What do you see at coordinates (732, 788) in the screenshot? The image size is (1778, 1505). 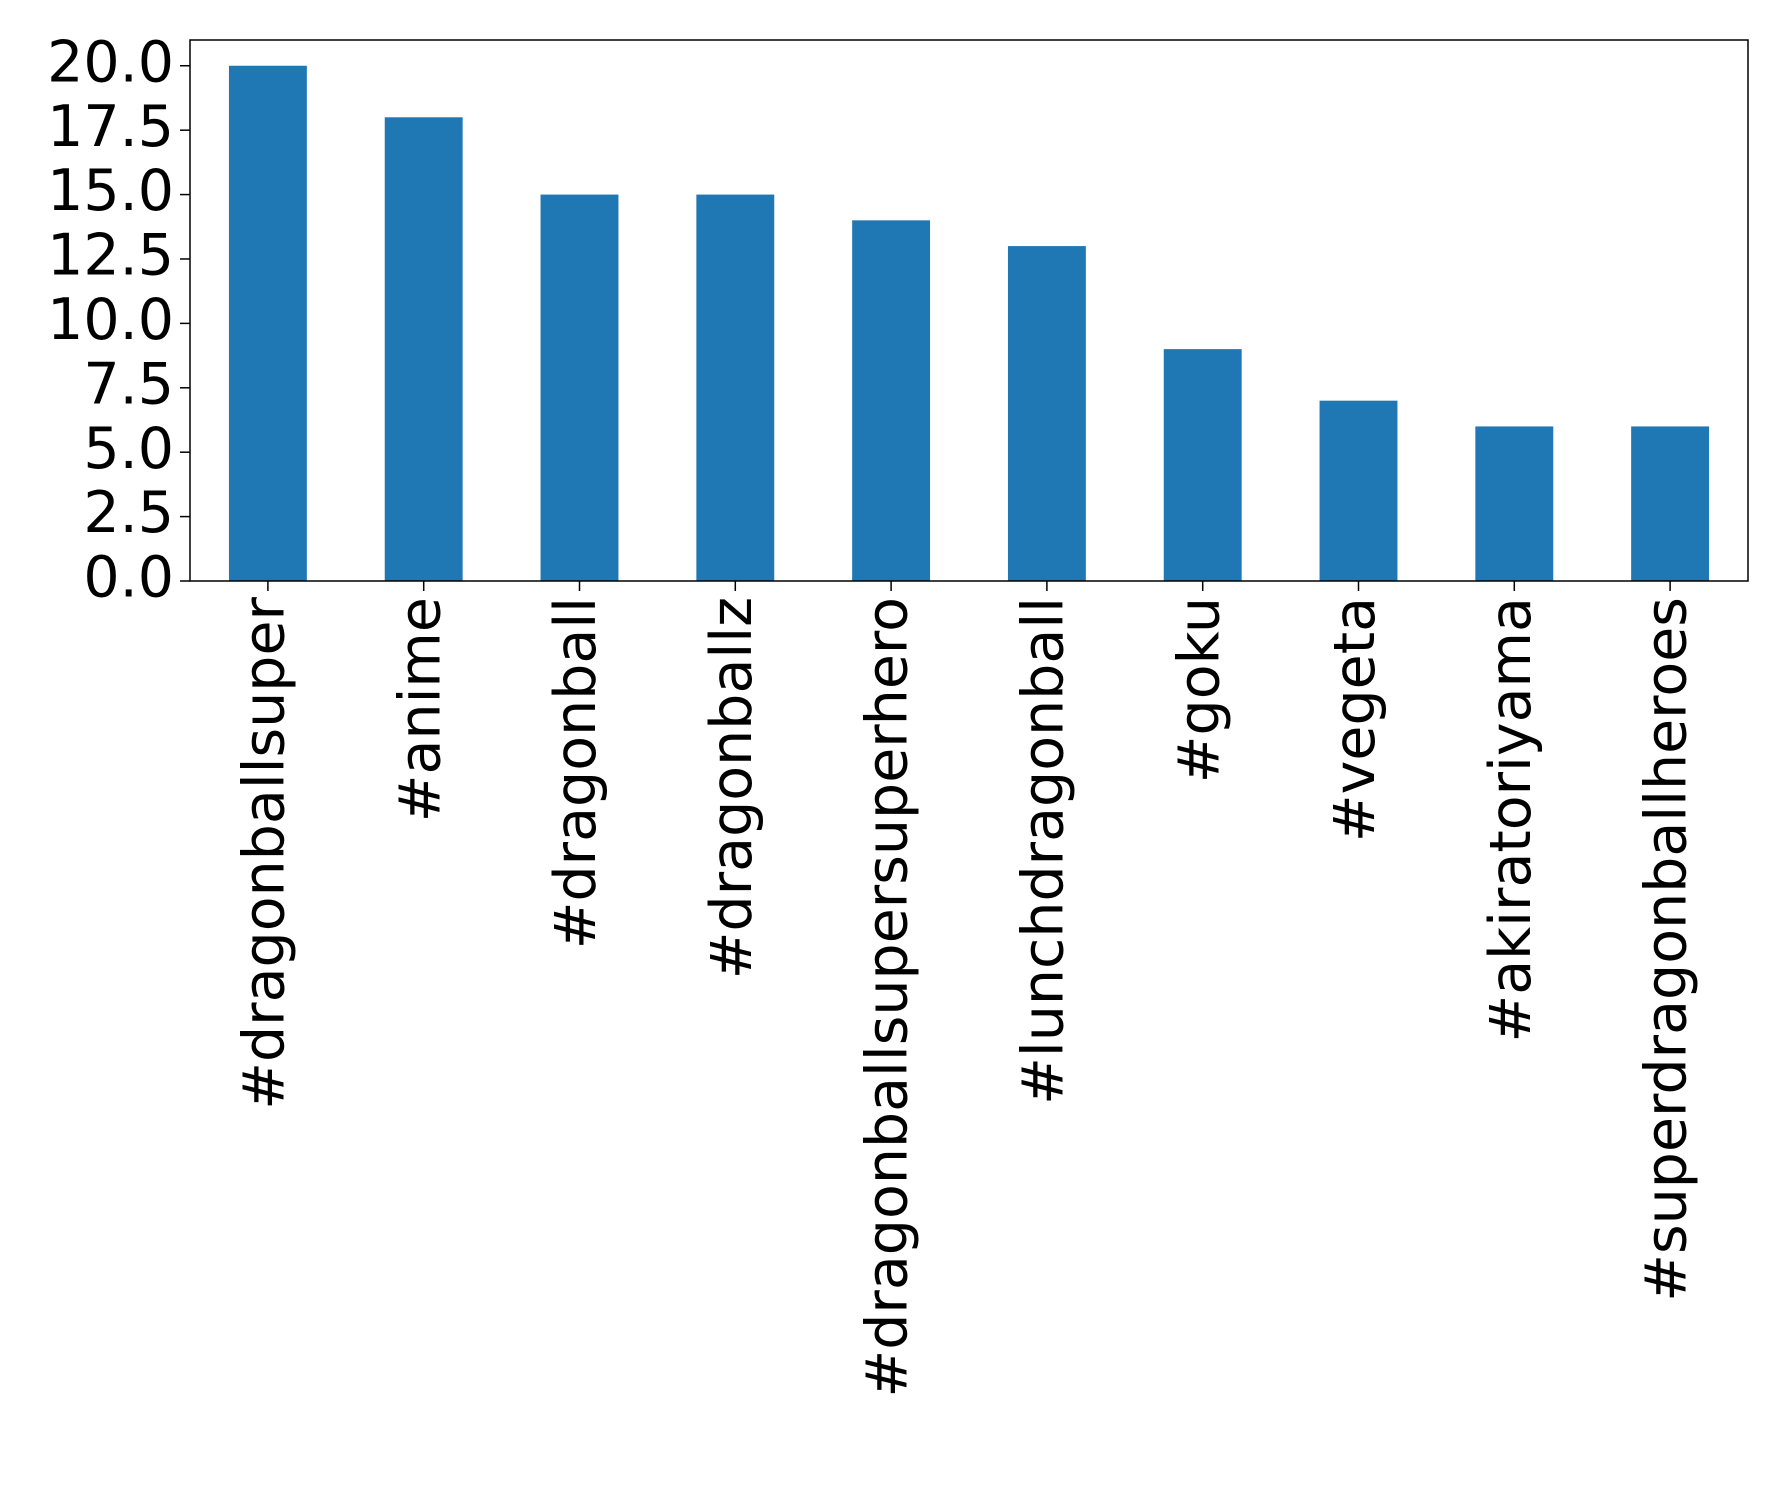 I see `x-tick-label: #dragonballz` at bounding box center [732, 788].